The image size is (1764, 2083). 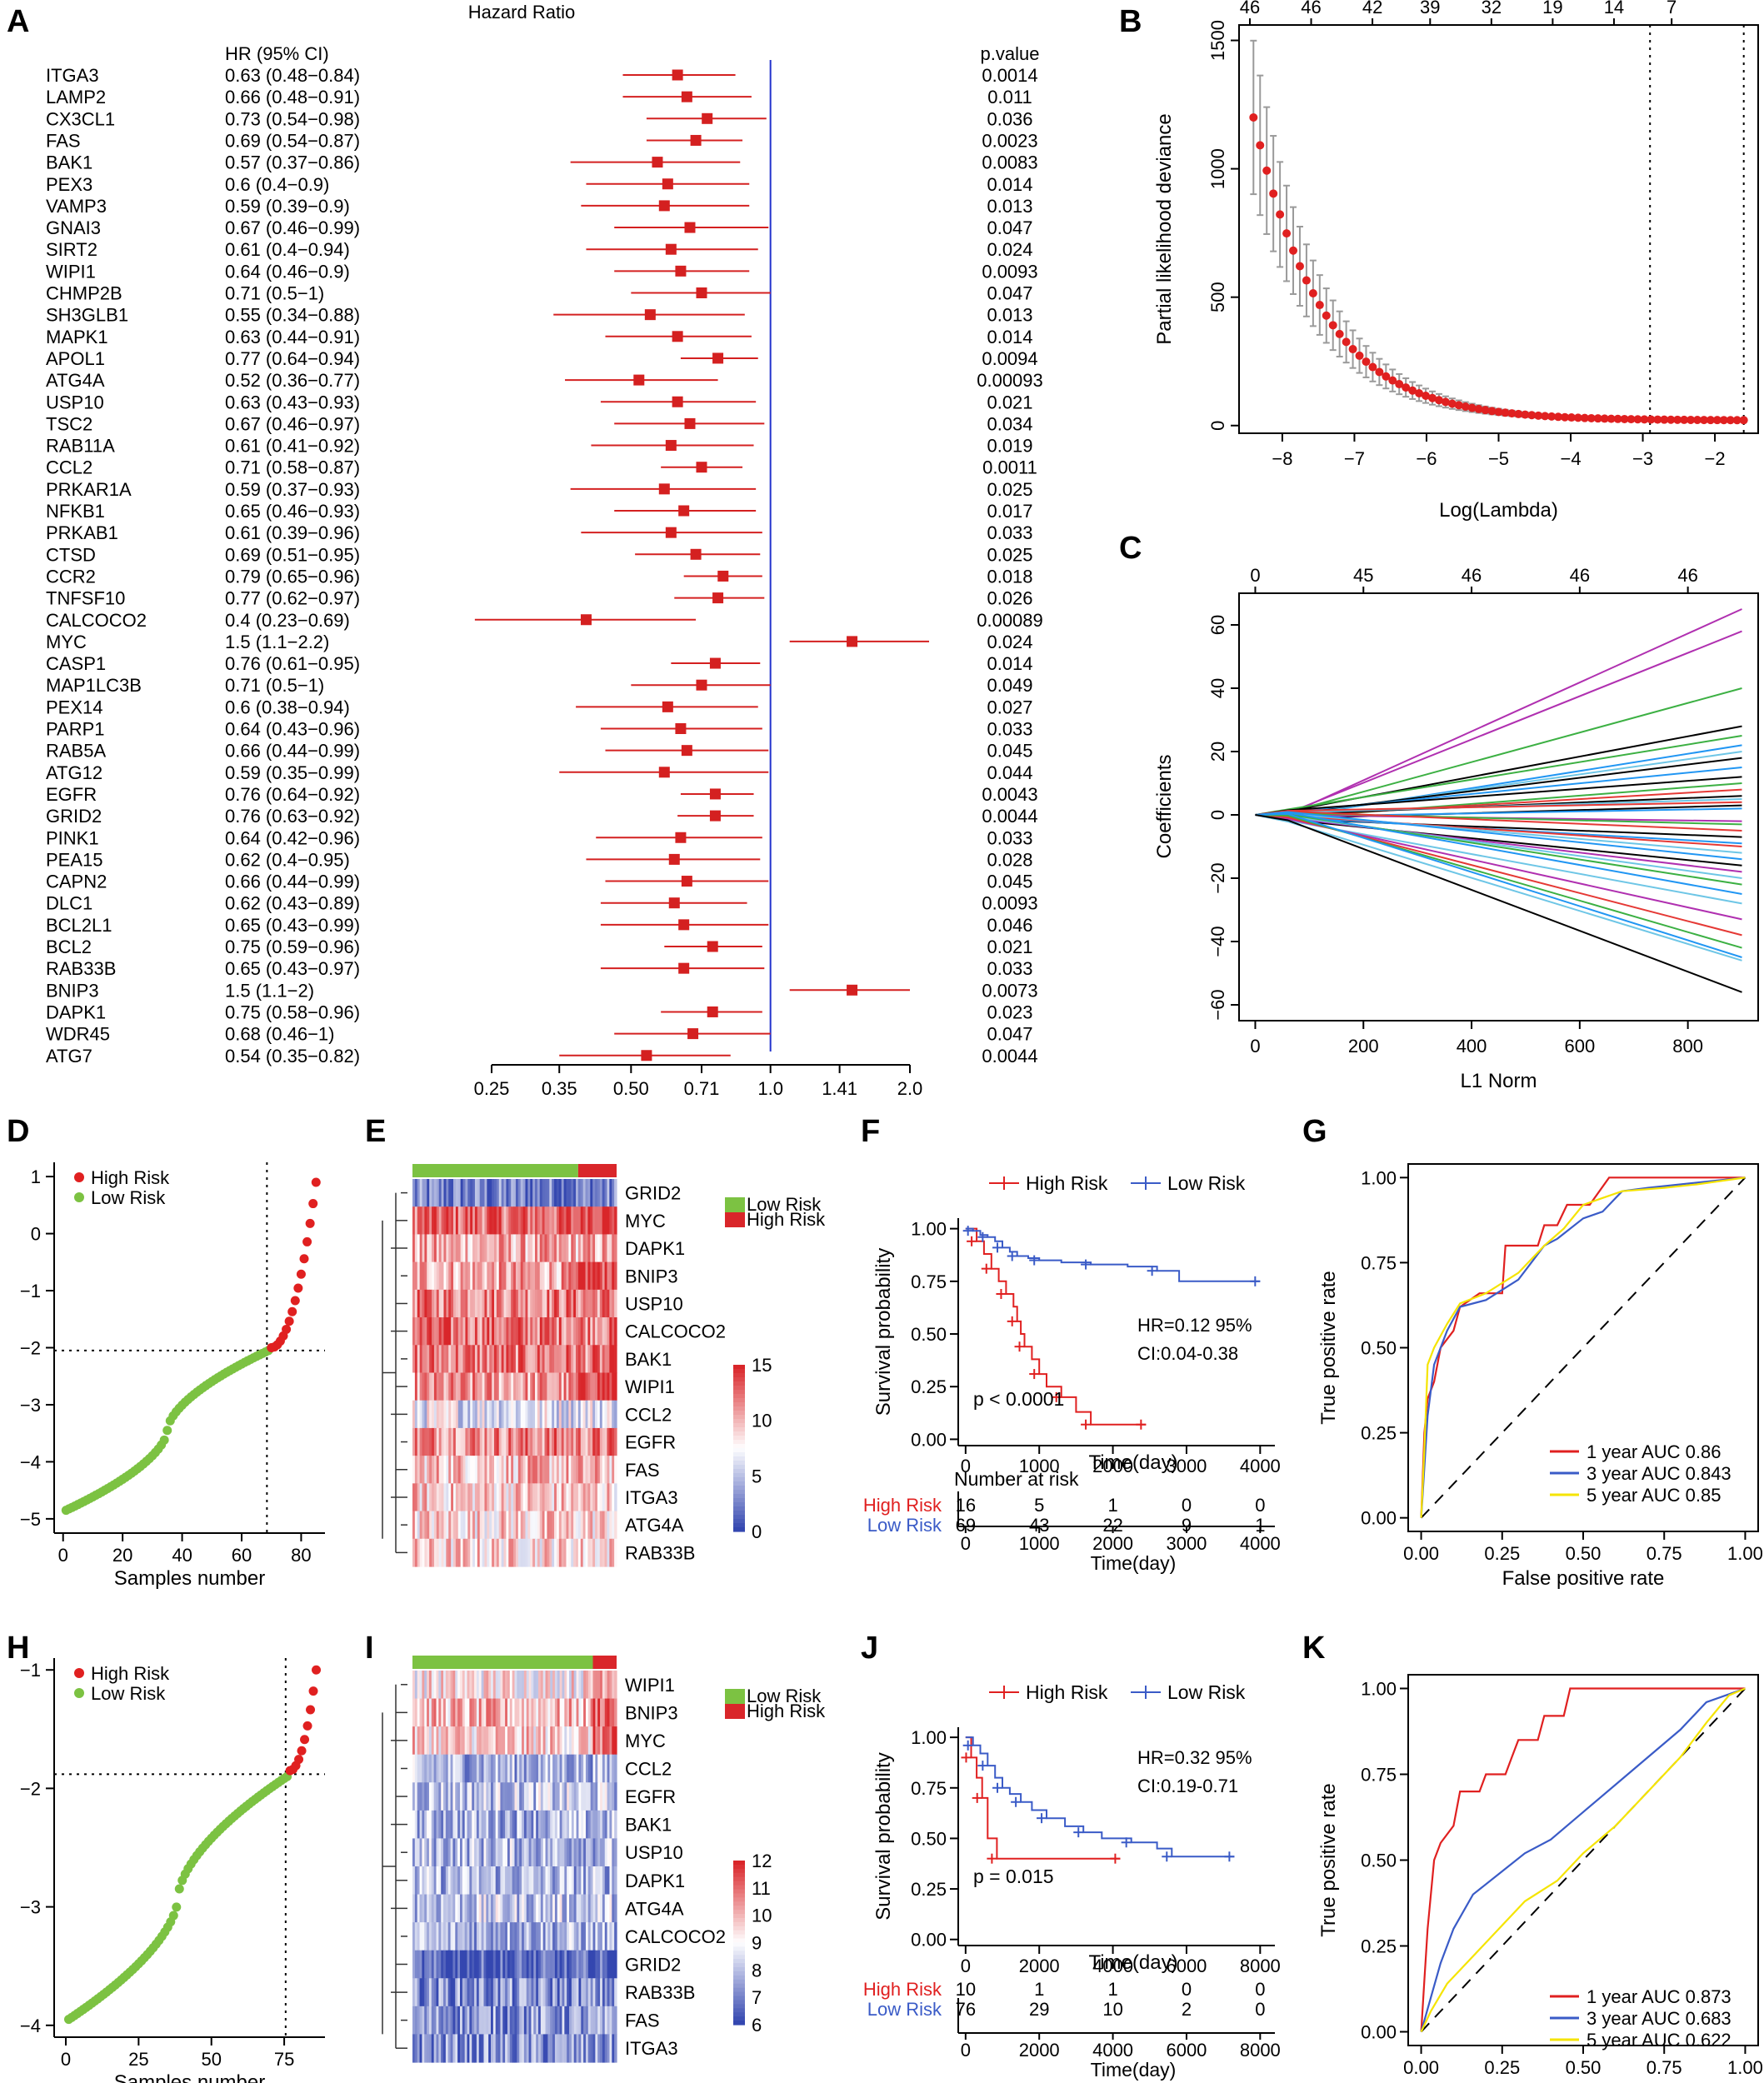 What do you see at coordinates (1363, 1046) in the screenshot?
I see `x-tick-label: 200` at bounding box center [1363, 1046].